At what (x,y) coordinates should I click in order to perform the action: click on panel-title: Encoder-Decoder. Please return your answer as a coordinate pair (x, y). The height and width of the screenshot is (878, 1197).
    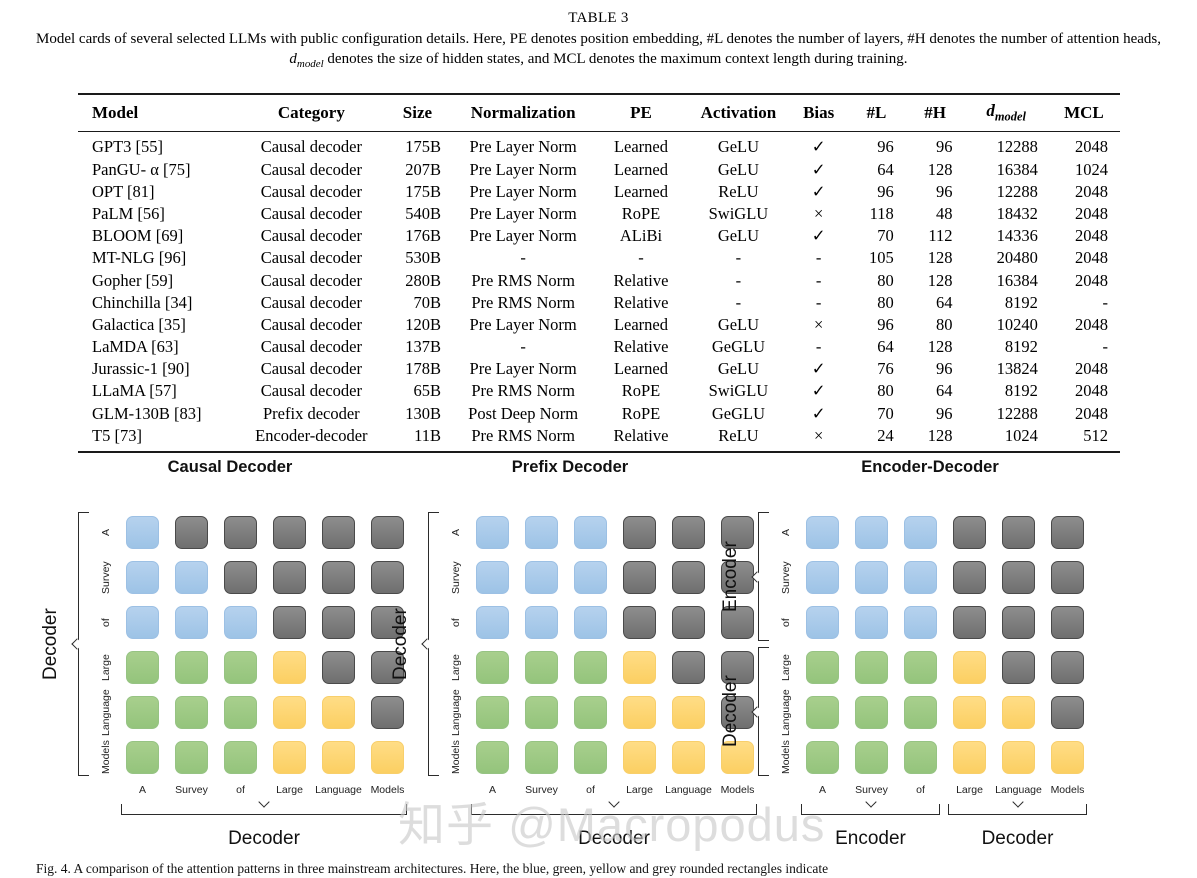
    Looking at the image, I should click on (930, 467).